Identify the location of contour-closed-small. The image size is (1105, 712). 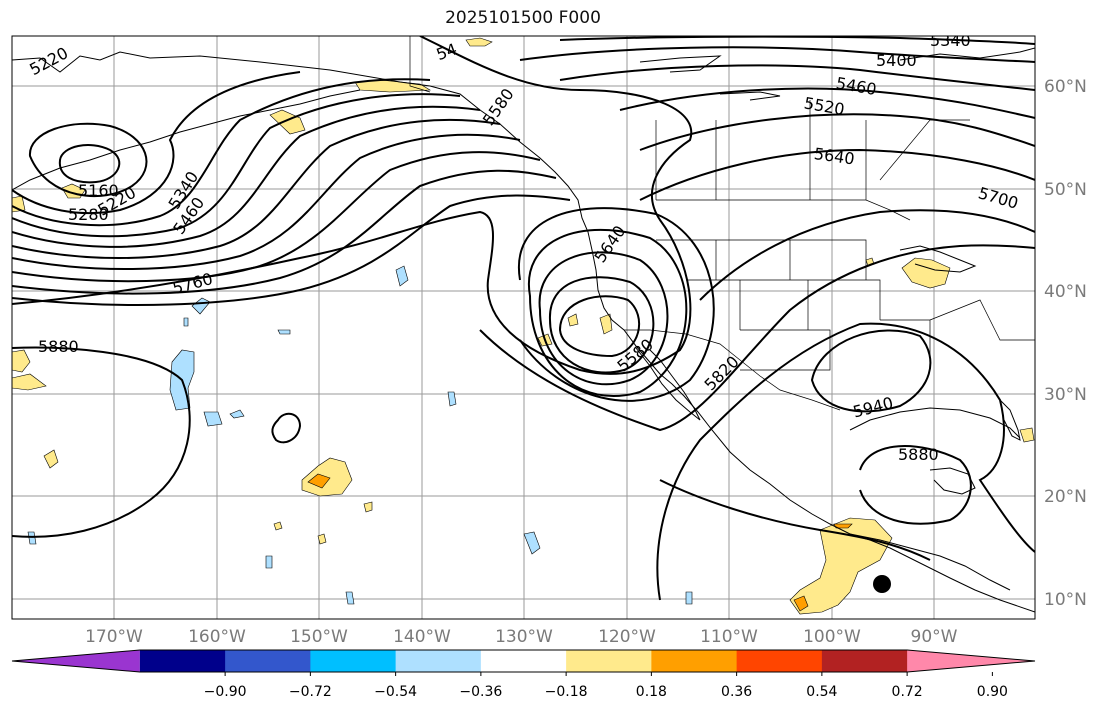
(286, 428).